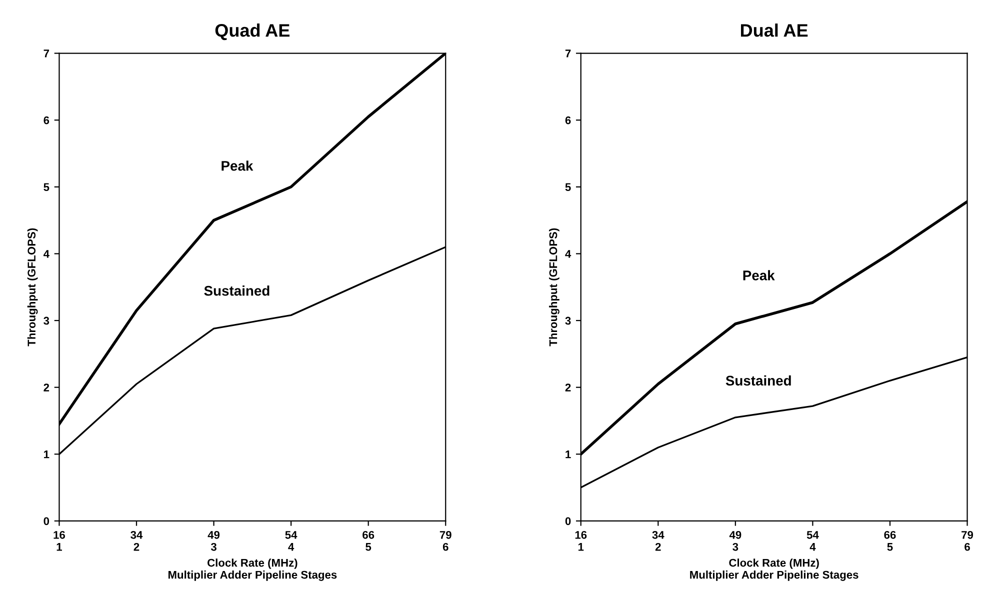 Image resolution: width=987 pixels, height=592 pixels. What do you see at coordinates (774, 30) in the screenshot?
I see `chart-title: Dual AE` at bounding box center [774, 30].